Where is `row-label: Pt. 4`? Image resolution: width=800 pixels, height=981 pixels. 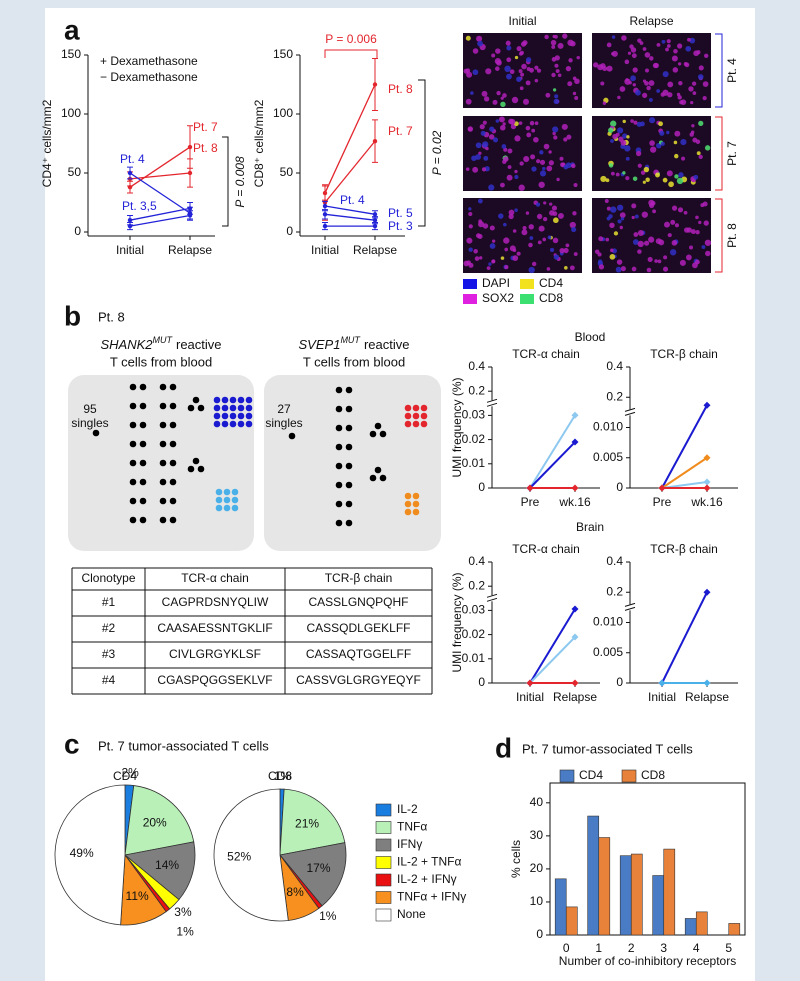
row-label: Pt. 4 is located at coordinates (732, 70).